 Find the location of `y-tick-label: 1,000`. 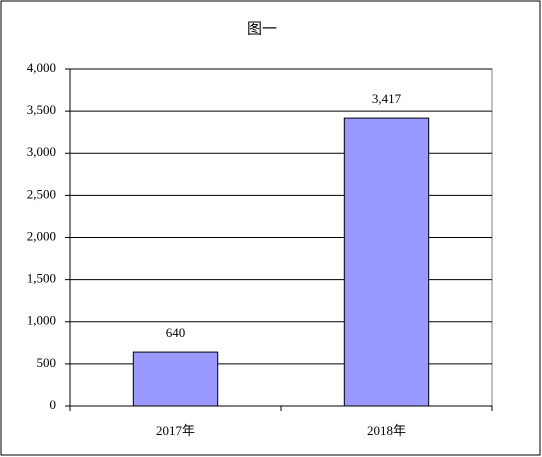

y-tick-label: 1,000 is located at coordinates (41, 320).